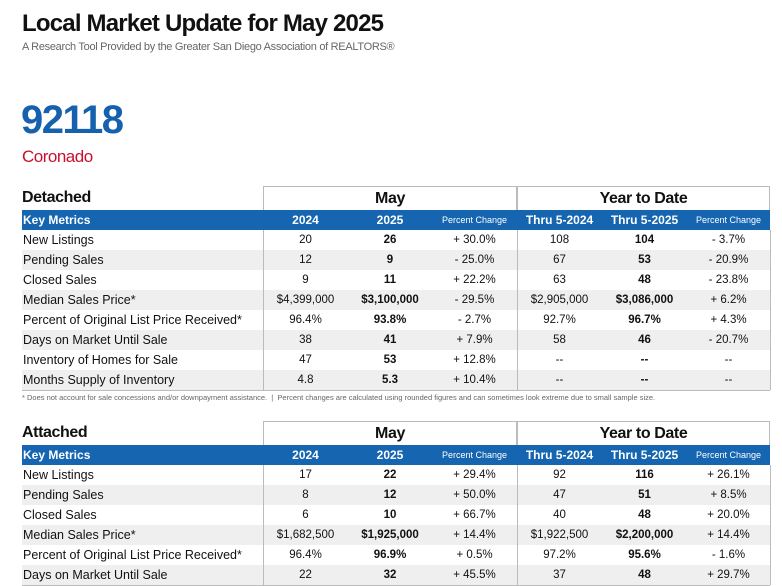 The image size is (782, 586). Describe the element at coordinates (474, 240) in the screenshot. I see `metric-value: + 30.0%` at that location.